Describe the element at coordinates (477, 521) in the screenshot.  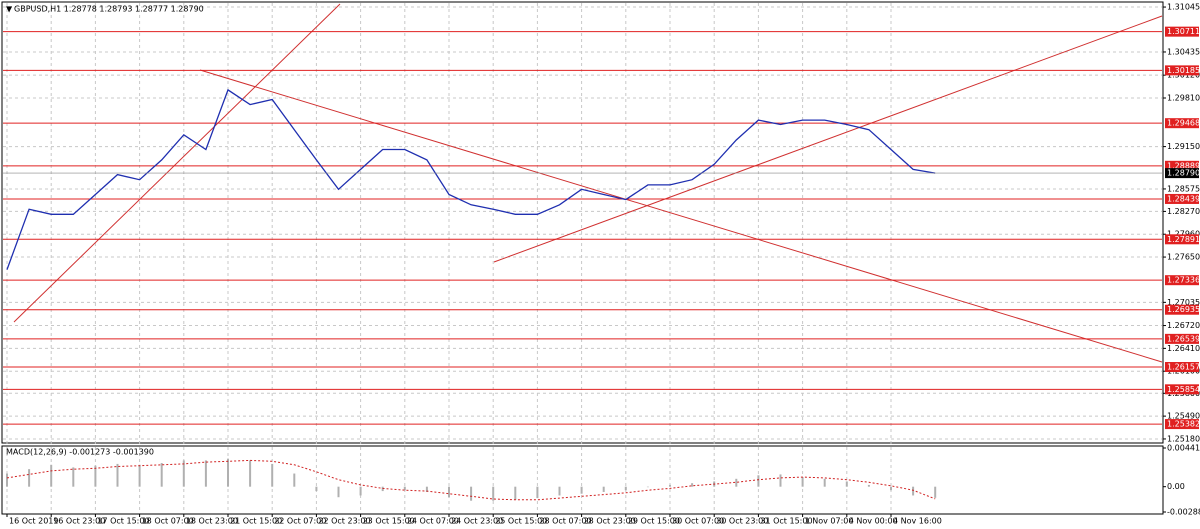
I see `x-tick-label: 24 Oct 23:00` at that location.